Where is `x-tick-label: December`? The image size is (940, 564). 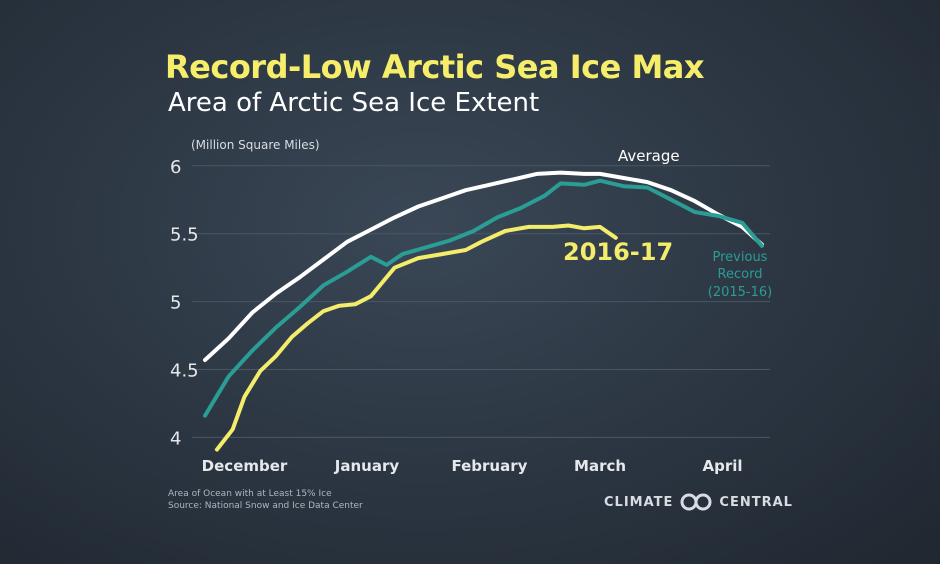 x-tick-label: December is located at coordinates (245, 466).